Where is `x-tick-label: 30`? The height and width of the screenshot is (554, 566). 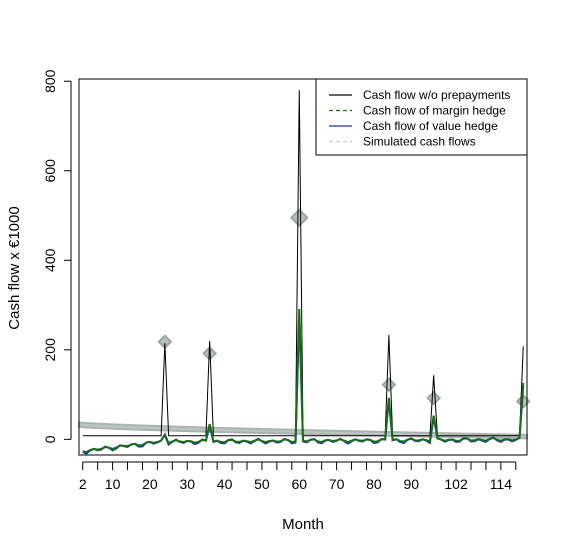 x-tick-label: 30 is located at coordinates (187, 484).